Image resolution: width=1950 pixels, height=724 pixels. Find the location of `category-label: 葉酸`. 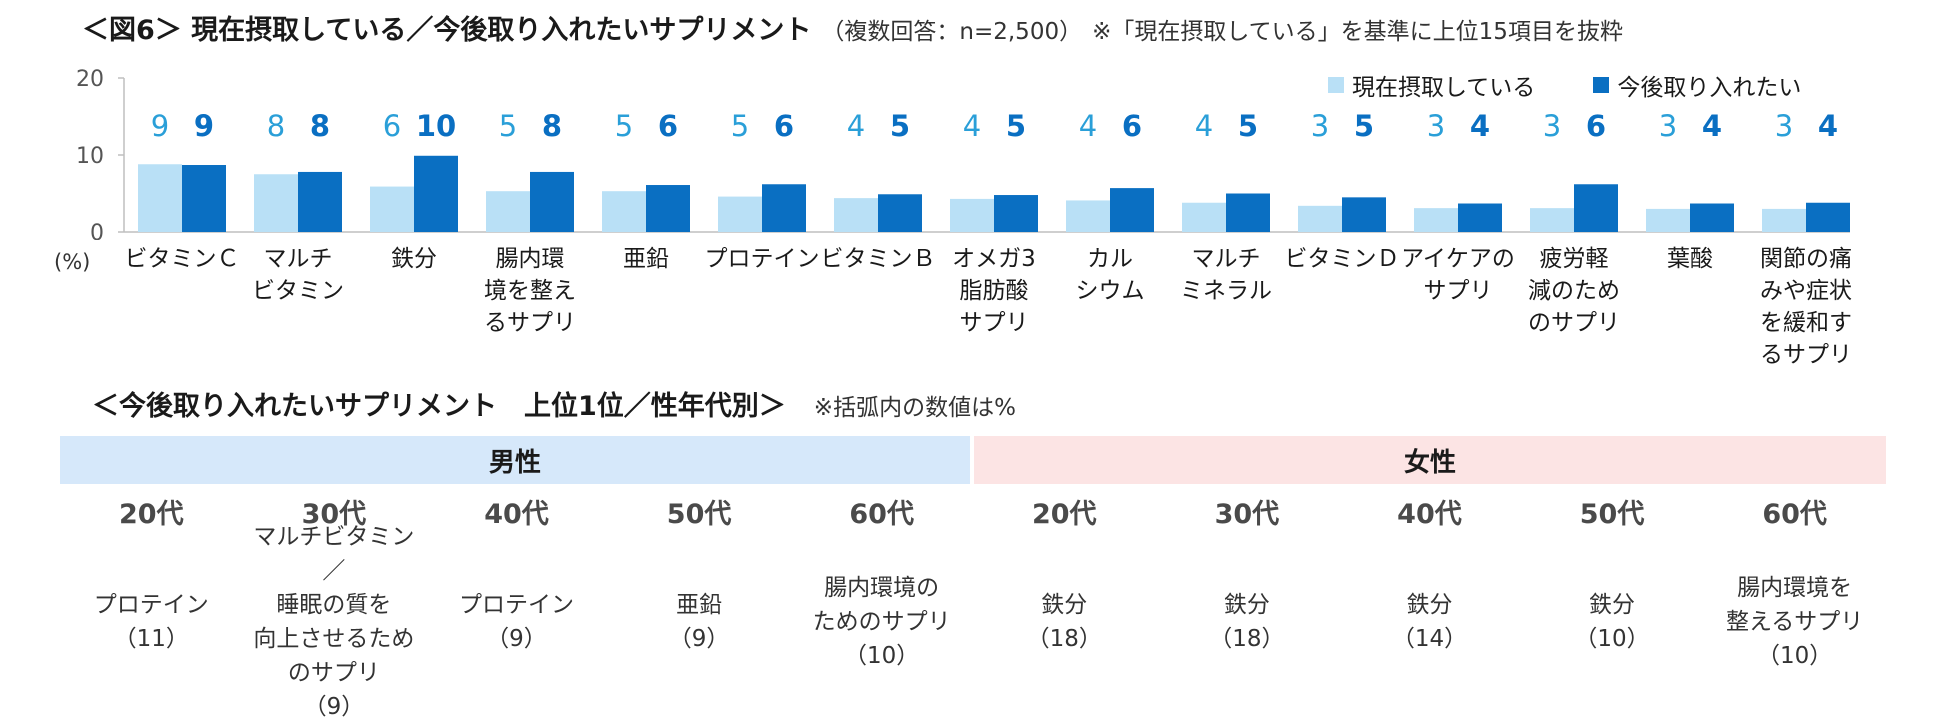

category-label: 葉酸 is located at coordinates (1690, 259).